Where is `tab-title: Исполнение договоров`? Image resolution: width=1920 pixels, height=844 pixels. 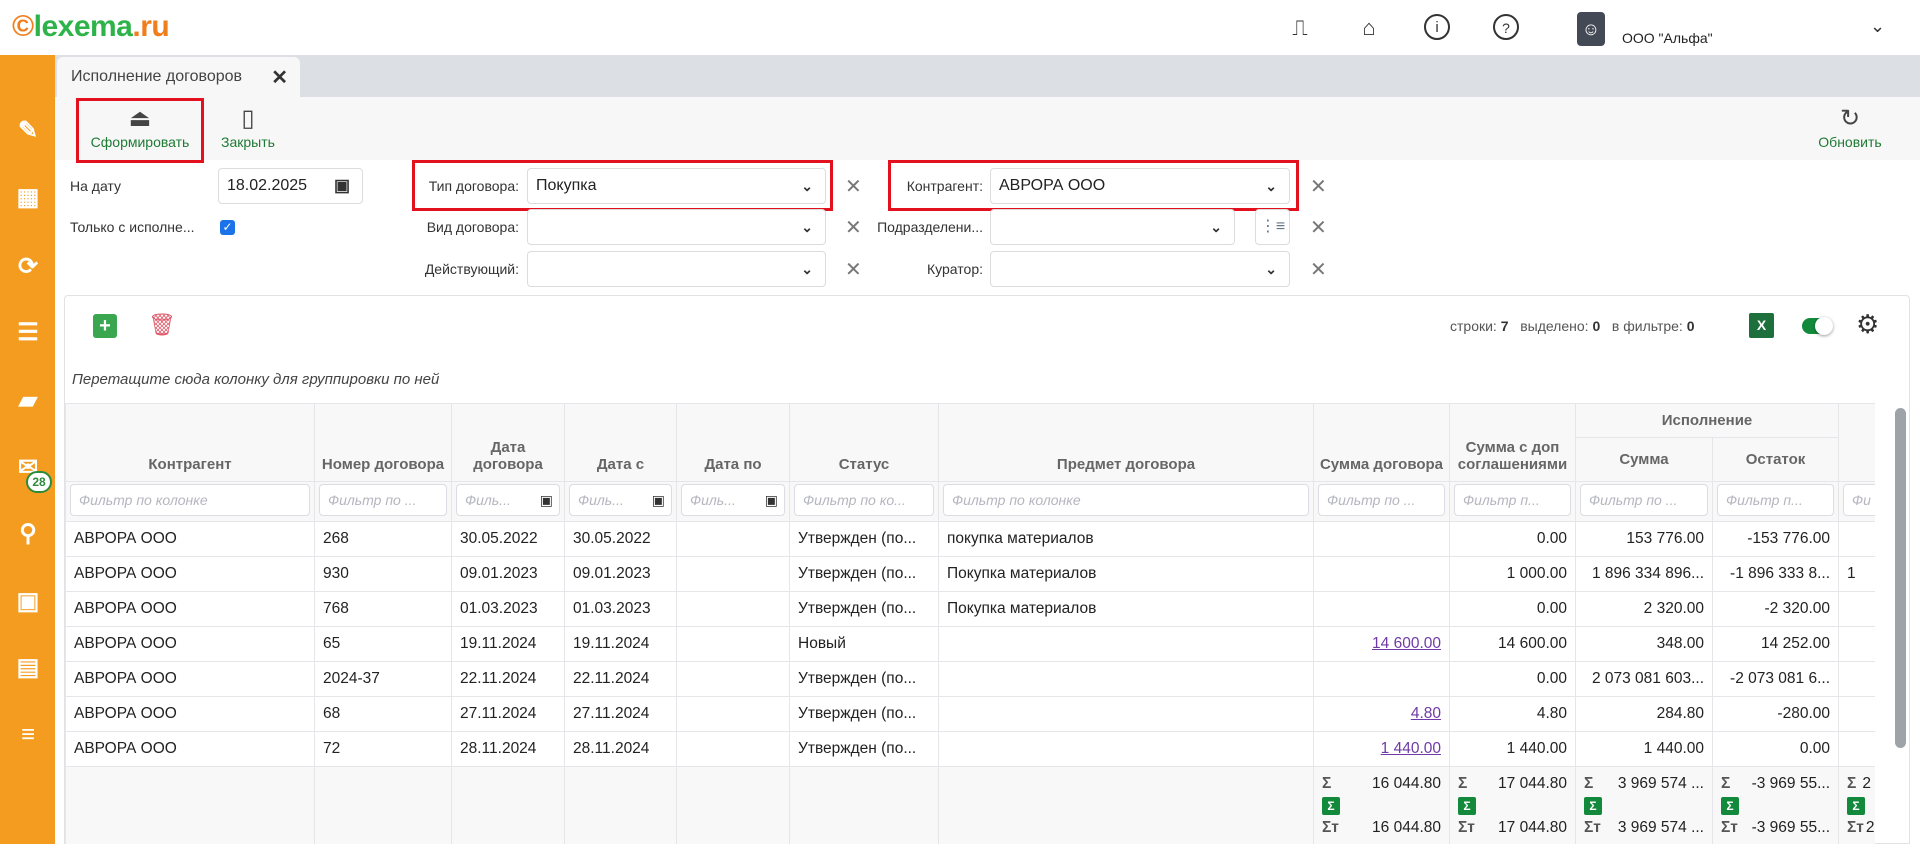 tab-title: Исполнение договоров is located at coordinates (157, 76).